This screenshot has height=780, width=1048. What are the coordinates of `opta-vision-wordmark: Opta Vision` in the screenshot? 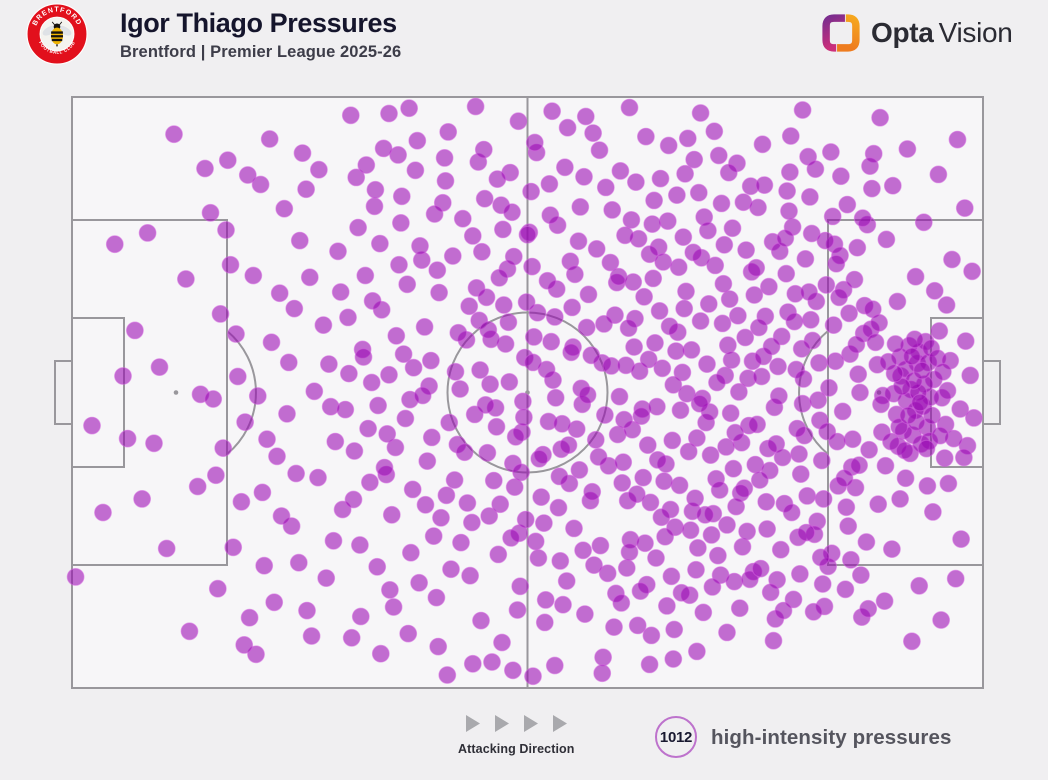 It's located at (942, 32).